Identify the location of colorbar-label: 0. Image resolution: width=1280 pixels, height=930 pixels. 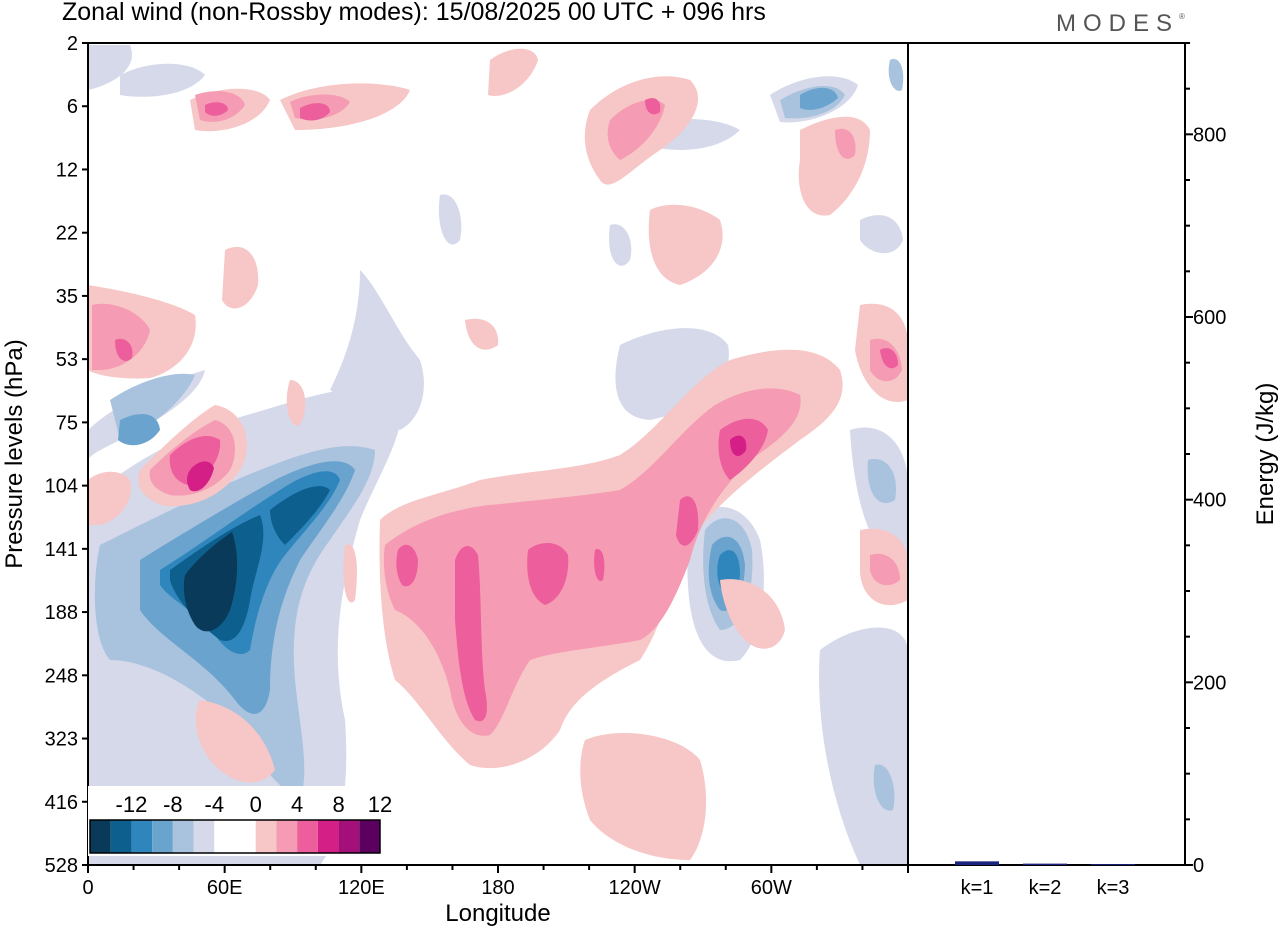
(256, 804).